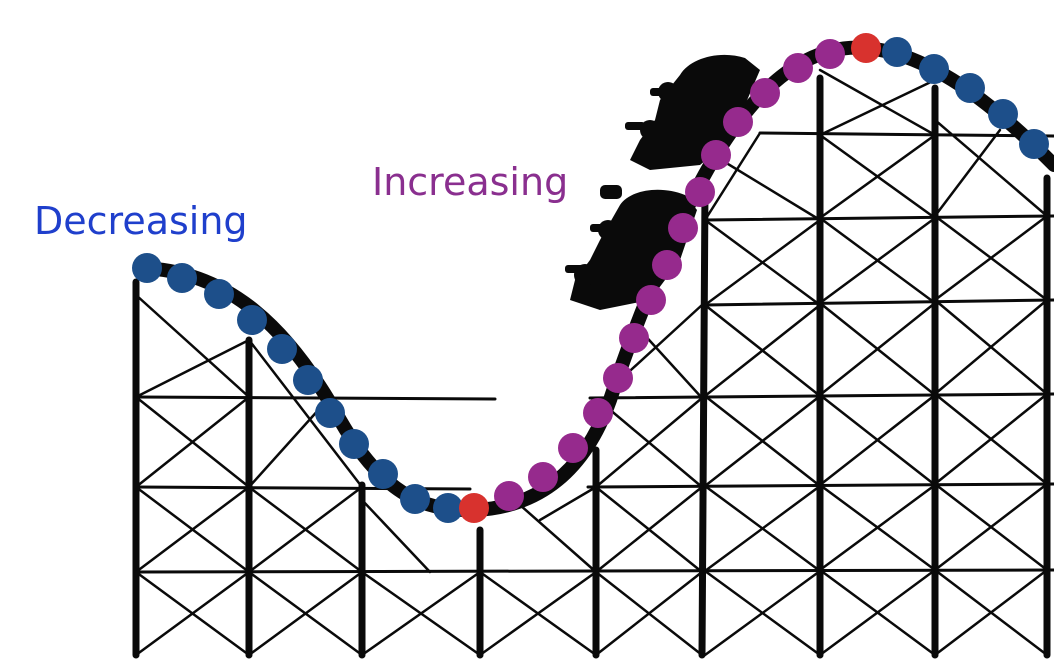 This screenshot has width=1054, height=660. What do you see at coordinates (470, 182) in the screenshot?
I see `increasing-label: Increasing` at bounding box center [470, 182].